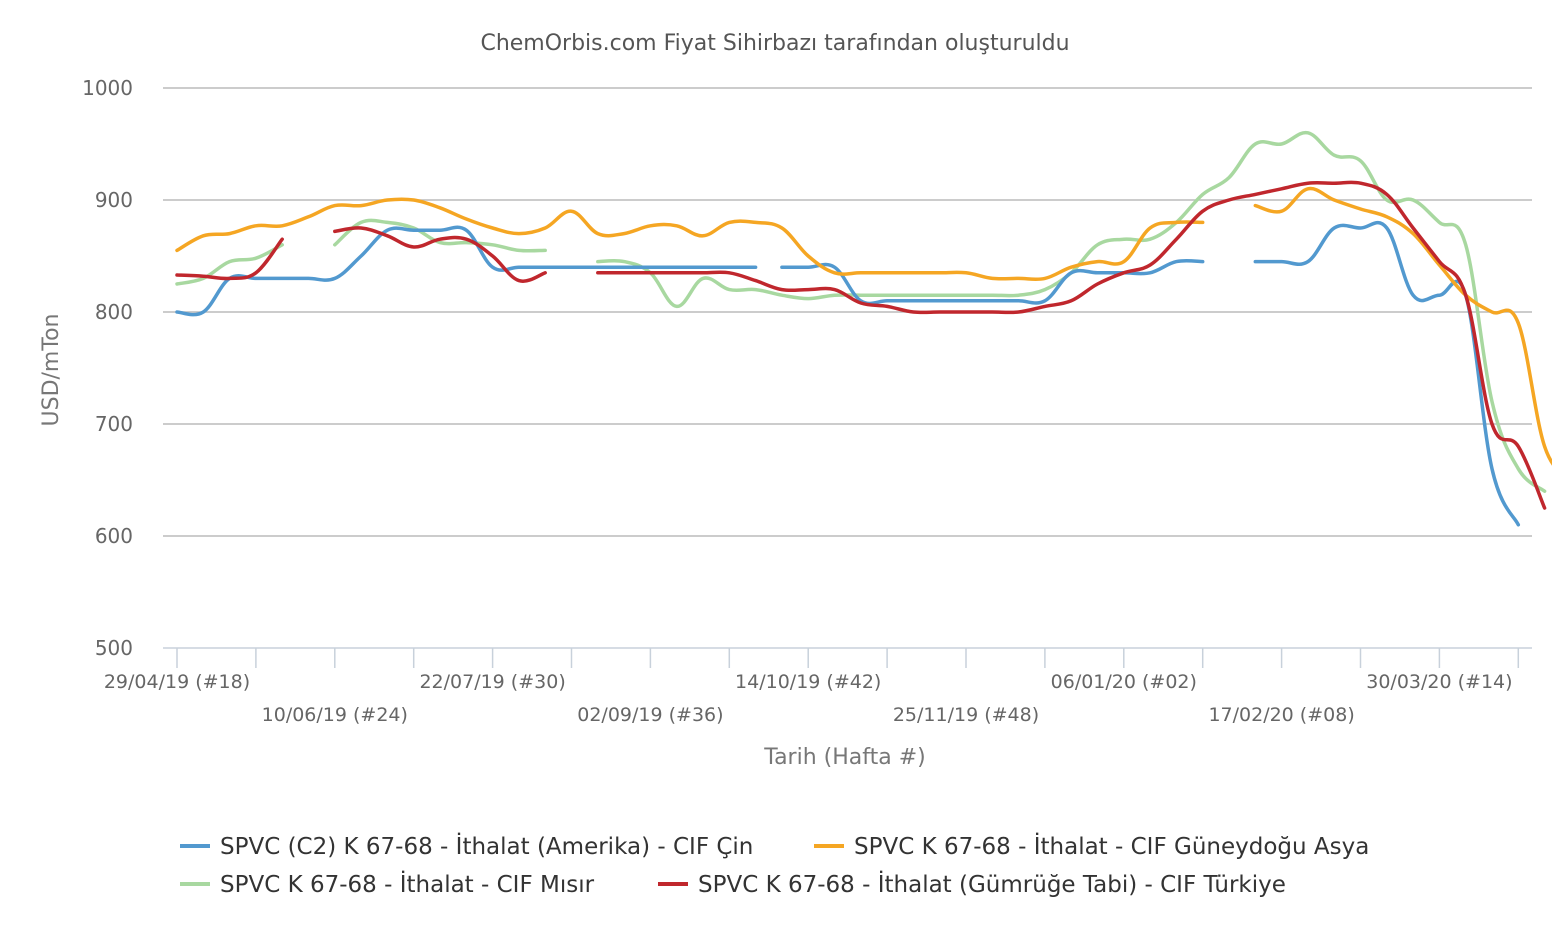 Image resolution: width=1552 pixels, height=930 pixels. I want to click on y-tick-label: 1000, so click(107, 88).